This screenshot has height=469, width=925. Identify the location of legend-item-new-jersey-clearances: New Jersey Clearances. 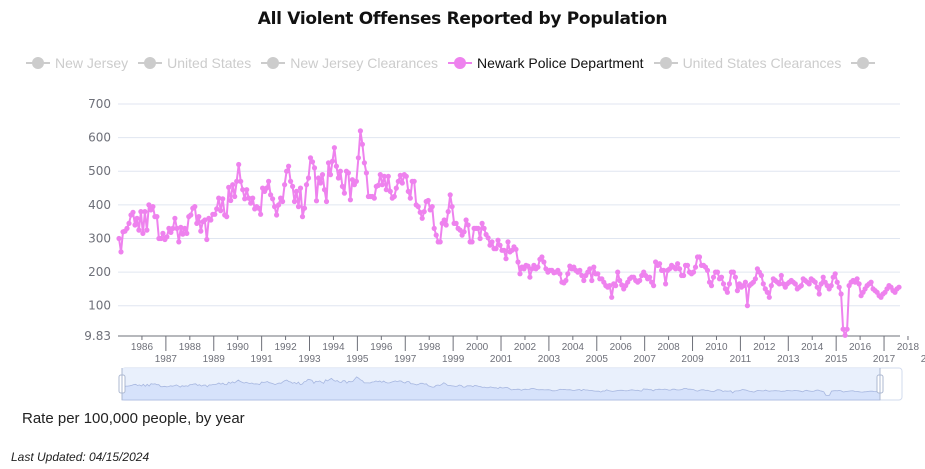
(349, 63).